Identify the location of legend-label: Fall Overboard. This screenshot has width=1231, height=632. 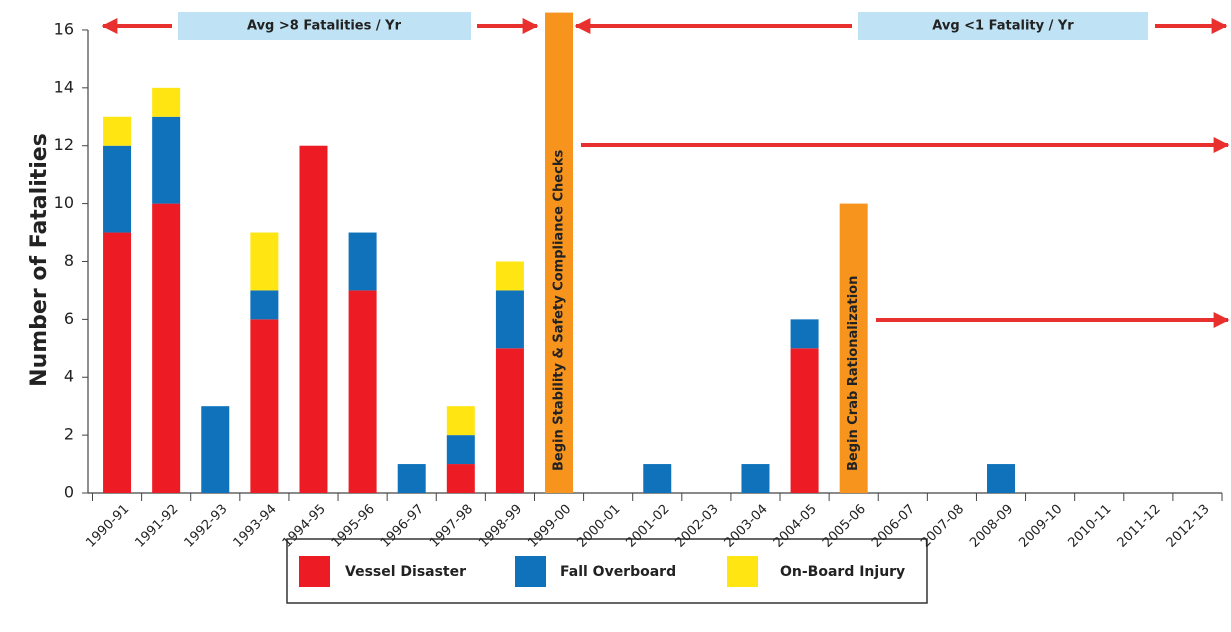
(618, 572).